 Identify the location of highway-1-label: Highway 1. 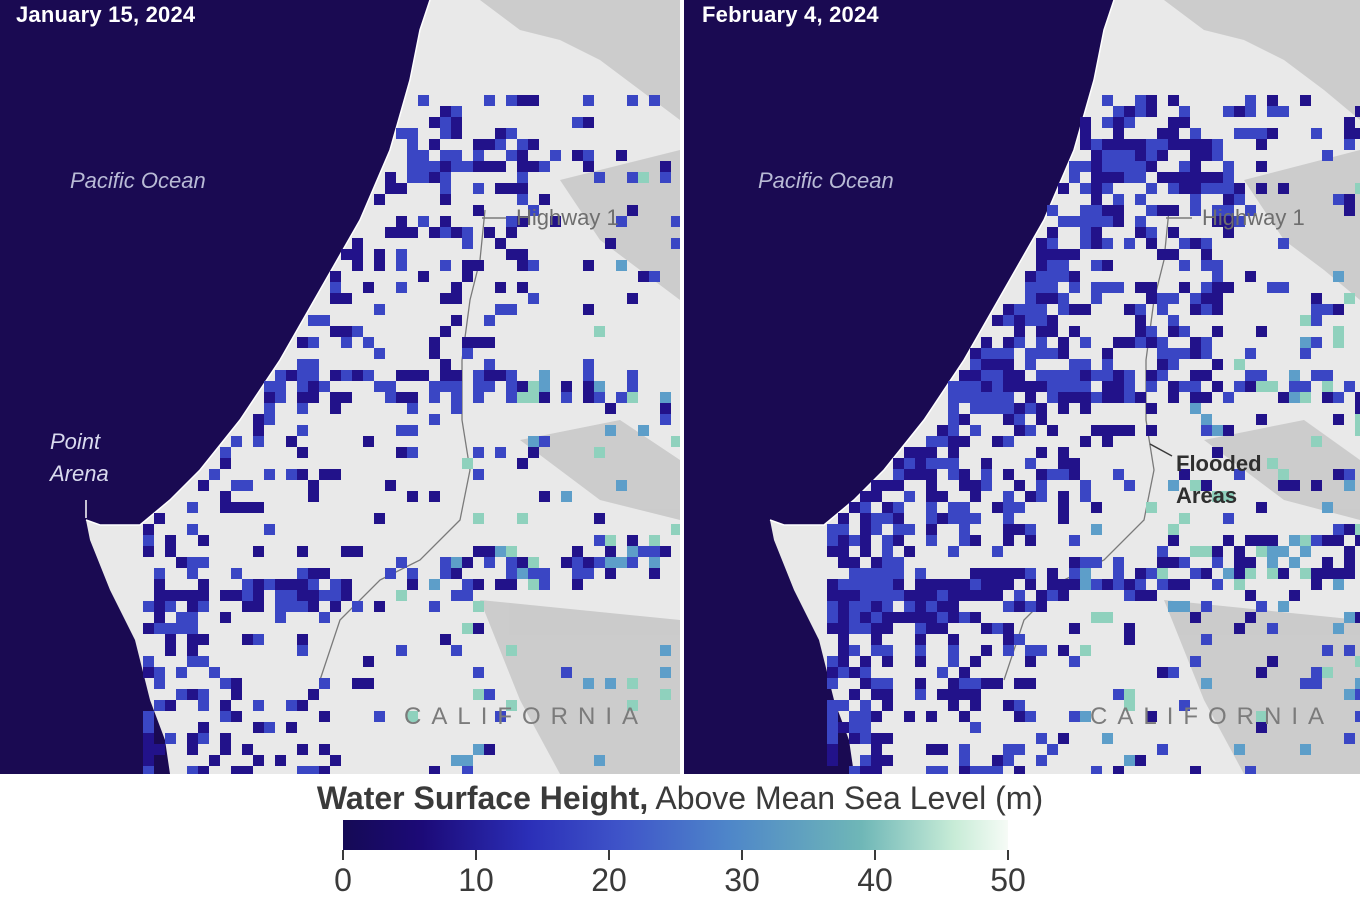
(567, 217).